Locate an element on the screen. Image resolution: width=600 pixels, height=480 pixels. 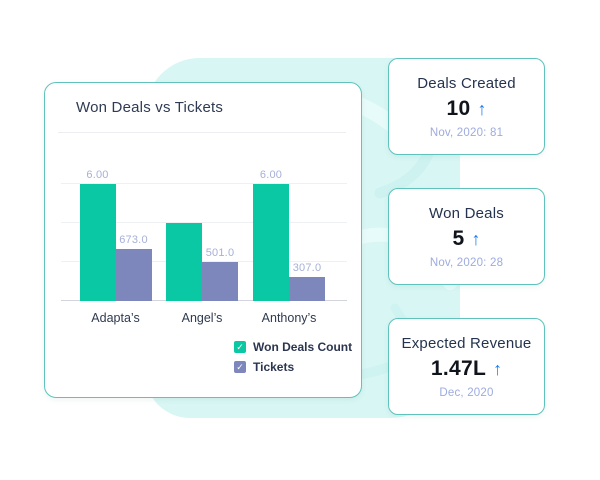
category-label: Anthony’s is located at coordinates (289, 318).